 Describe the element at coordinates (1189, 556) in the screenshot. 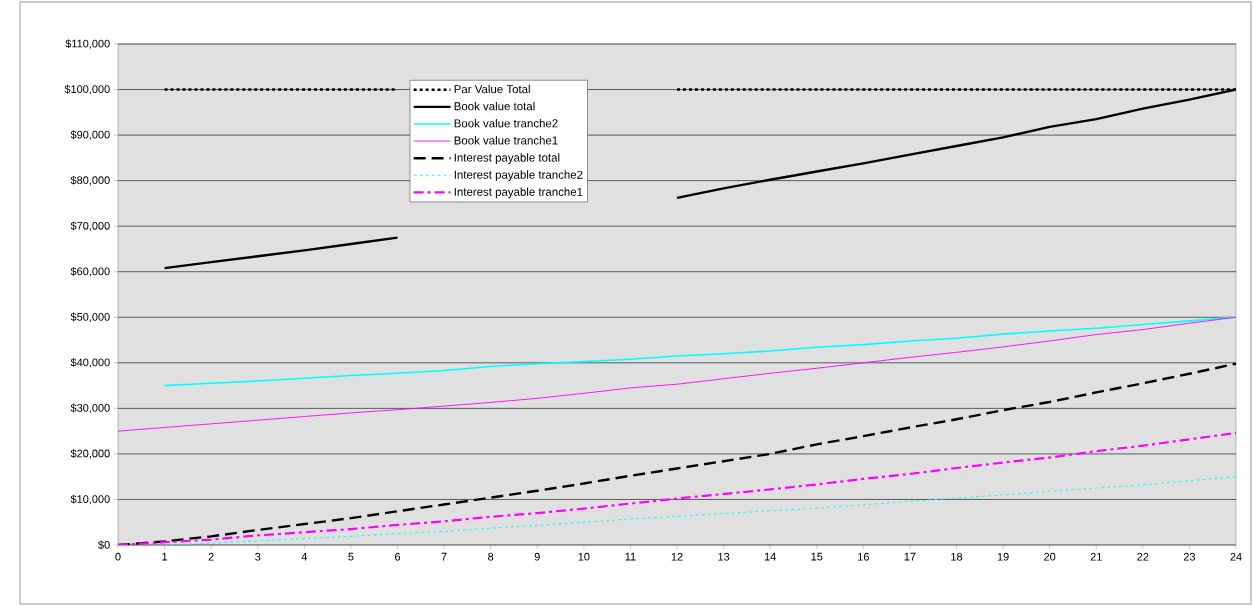

I see `x-tick-label: 23` at that location.